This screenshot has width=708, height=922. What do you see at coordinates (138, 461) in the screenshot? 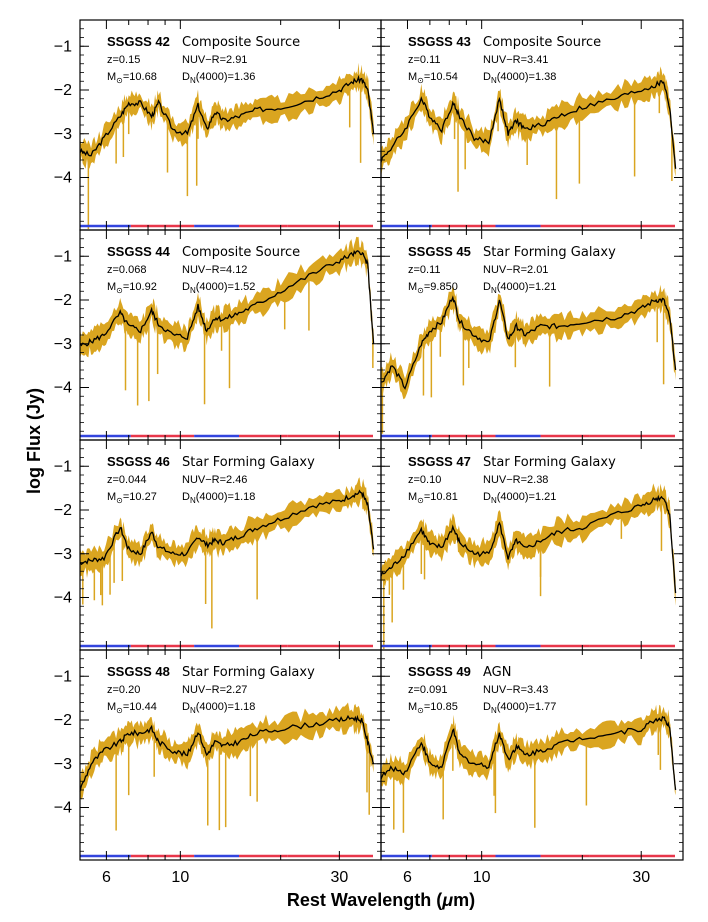
I see `panel-name: SSGSS 46` at bounding box center [138, 461].